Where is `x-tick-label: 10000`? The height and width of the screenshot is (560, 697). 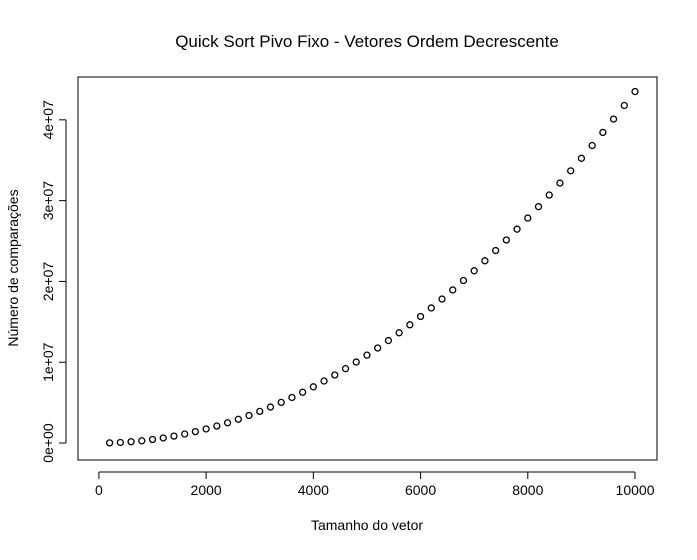 x-tick-label: 10000 is located at coordinates (635, 490).